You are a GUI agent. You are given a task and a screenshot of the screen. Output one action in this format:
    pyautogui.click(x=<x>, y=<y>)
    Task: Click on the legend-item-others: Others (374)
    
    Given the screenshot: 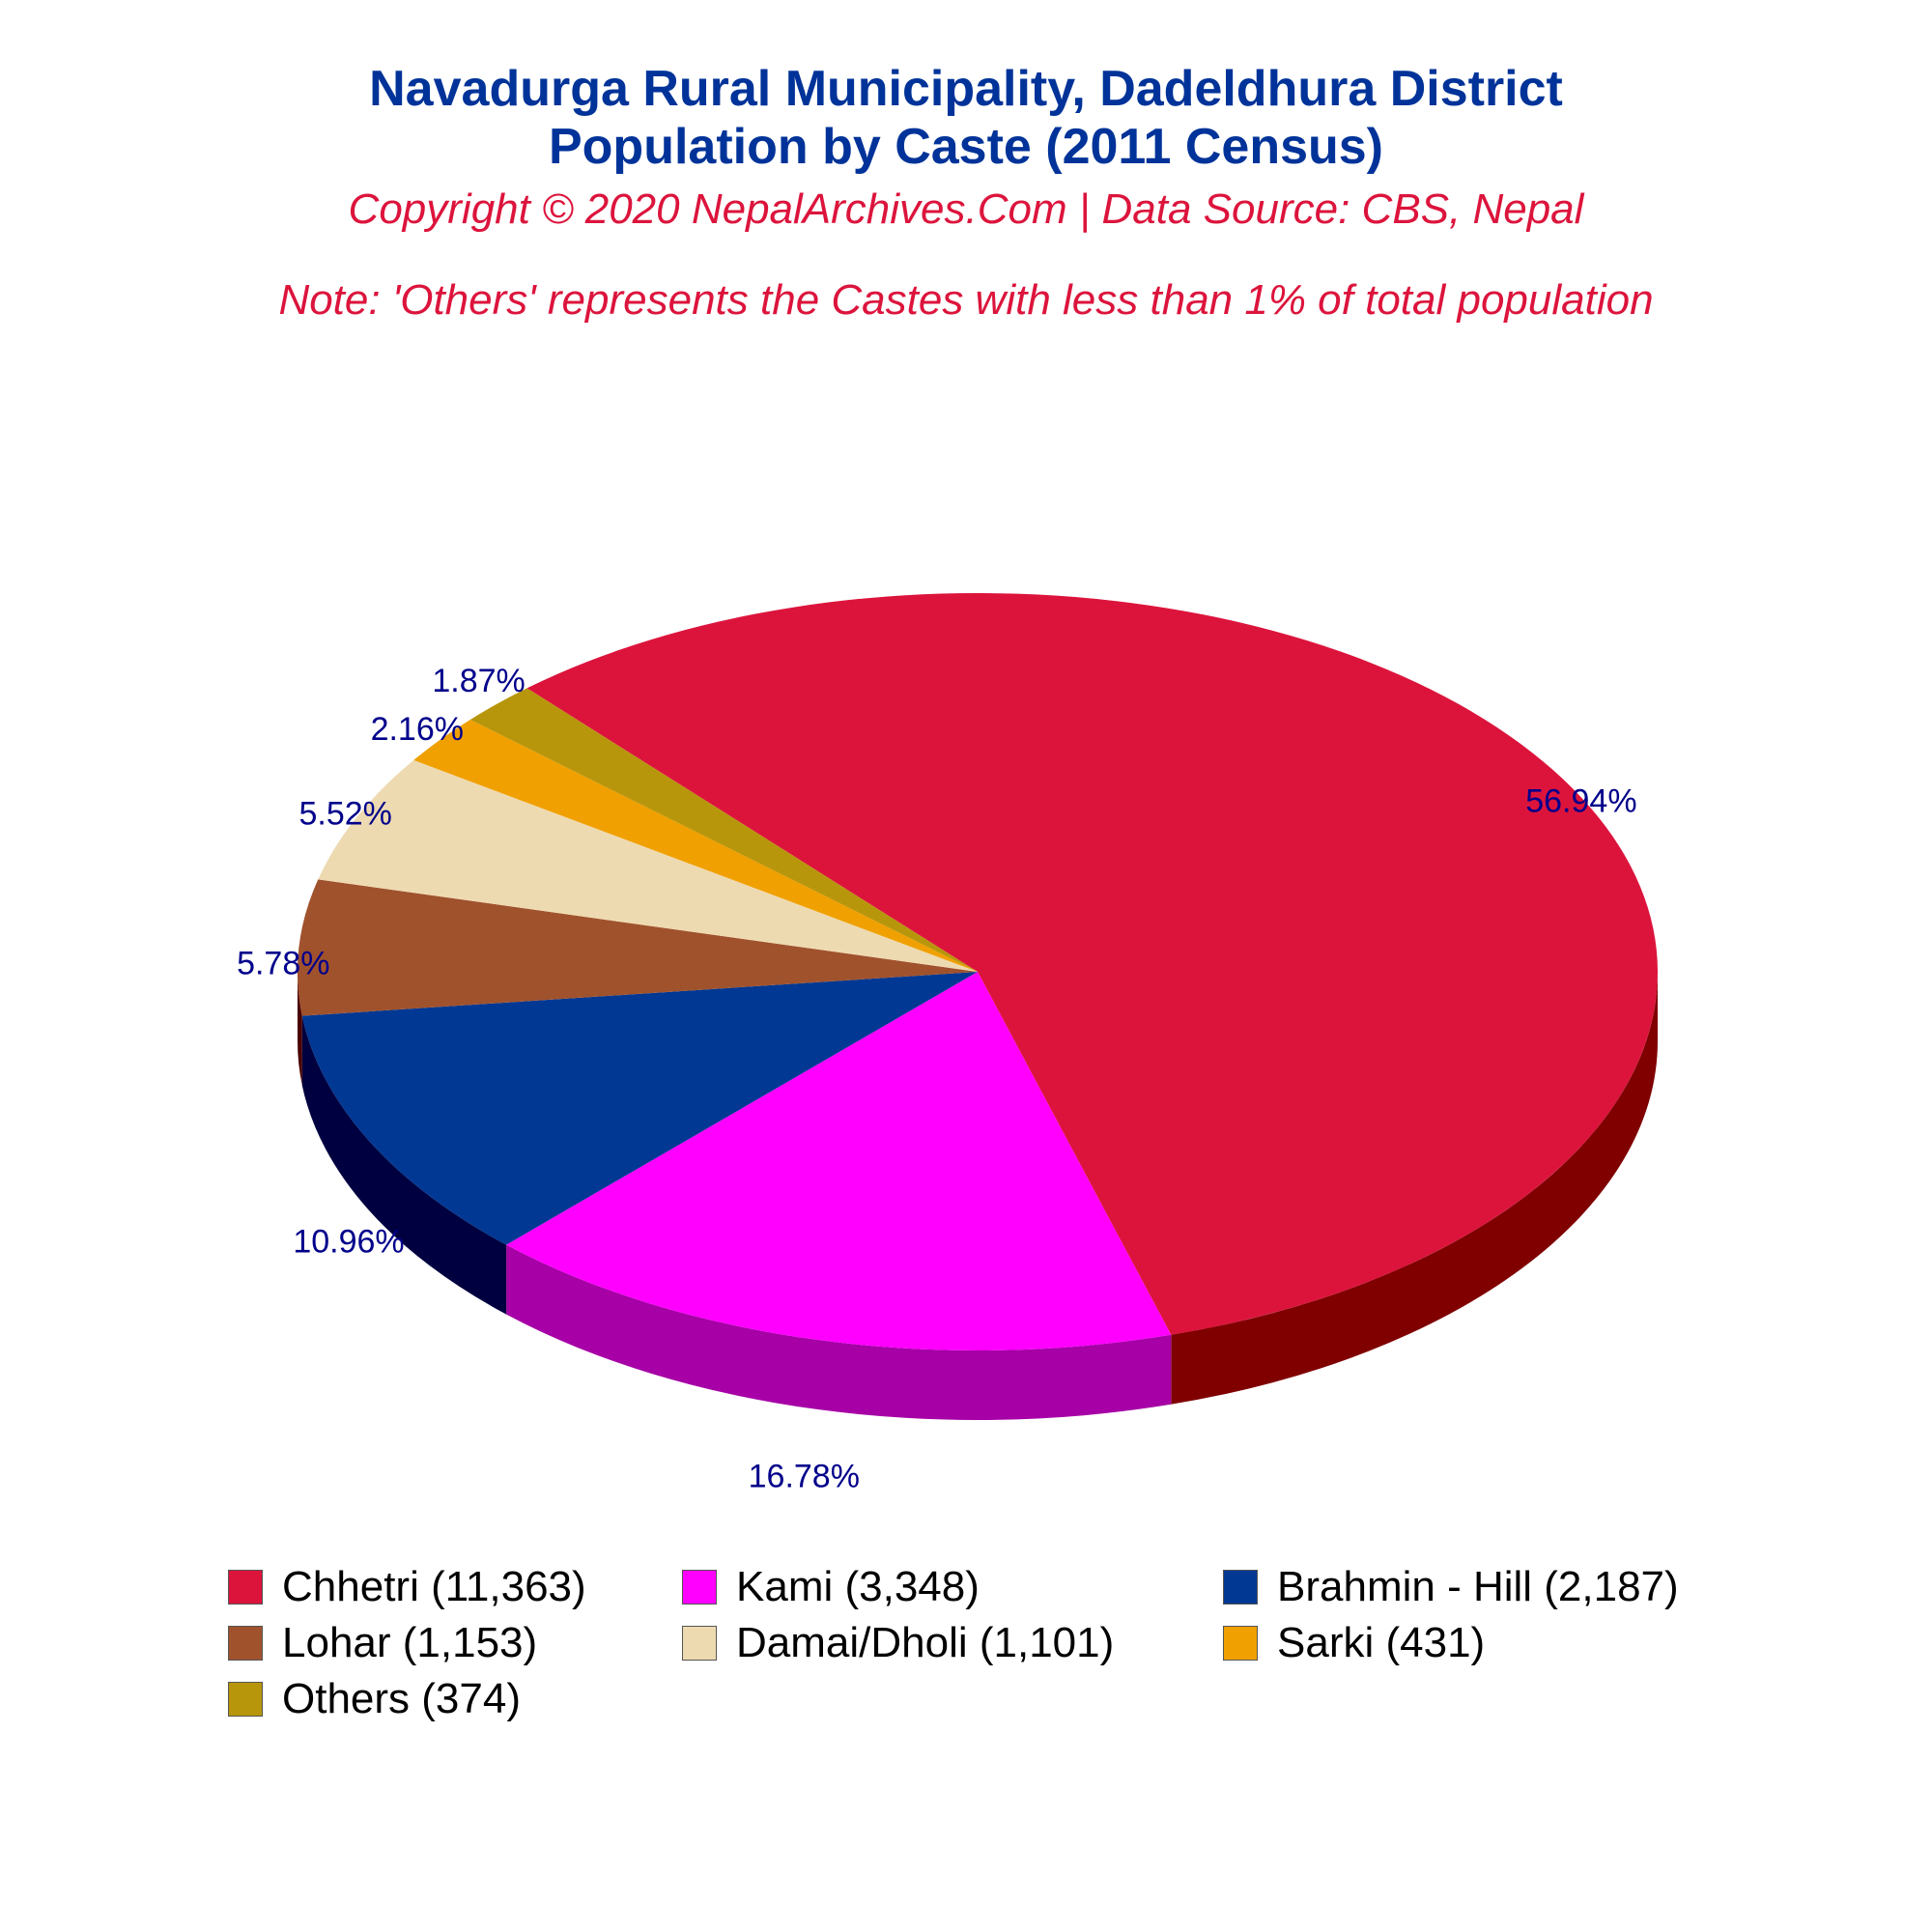 What is the action you would take?
    pyautogui.click(x=374, y=1699)
    